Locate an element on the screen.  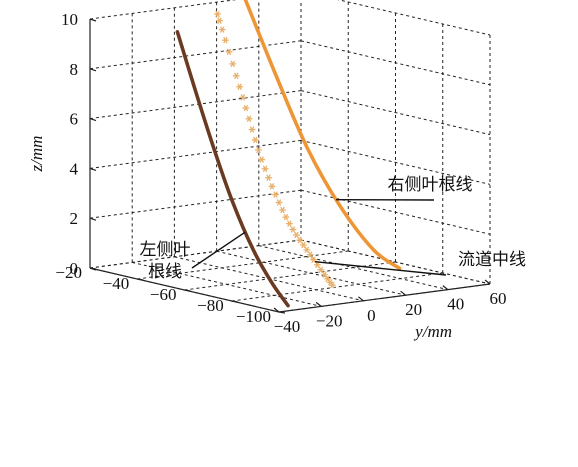
z-tick-label: 0 is located at coordinates (74, 268).